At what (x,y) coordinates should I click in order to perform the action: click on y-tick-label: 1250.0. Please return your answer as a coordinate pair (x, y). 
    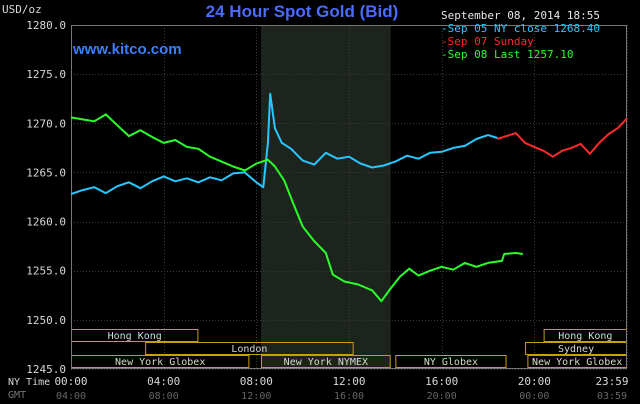
    Looking at the image, I should click on (46, 320).